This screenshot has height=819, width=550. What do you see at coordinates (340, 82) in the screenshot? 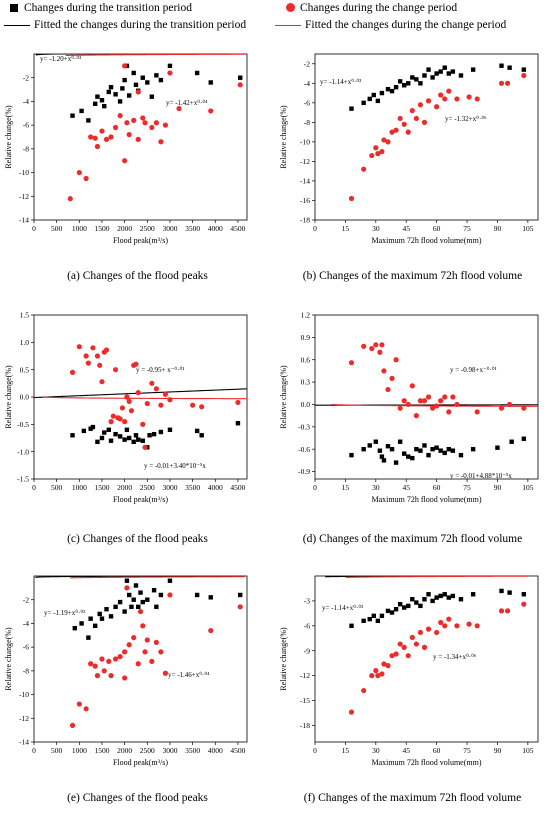
I see `fit-equation-black: y= -1.14+x⁰·⁰³` at bounding box center [340, 82].